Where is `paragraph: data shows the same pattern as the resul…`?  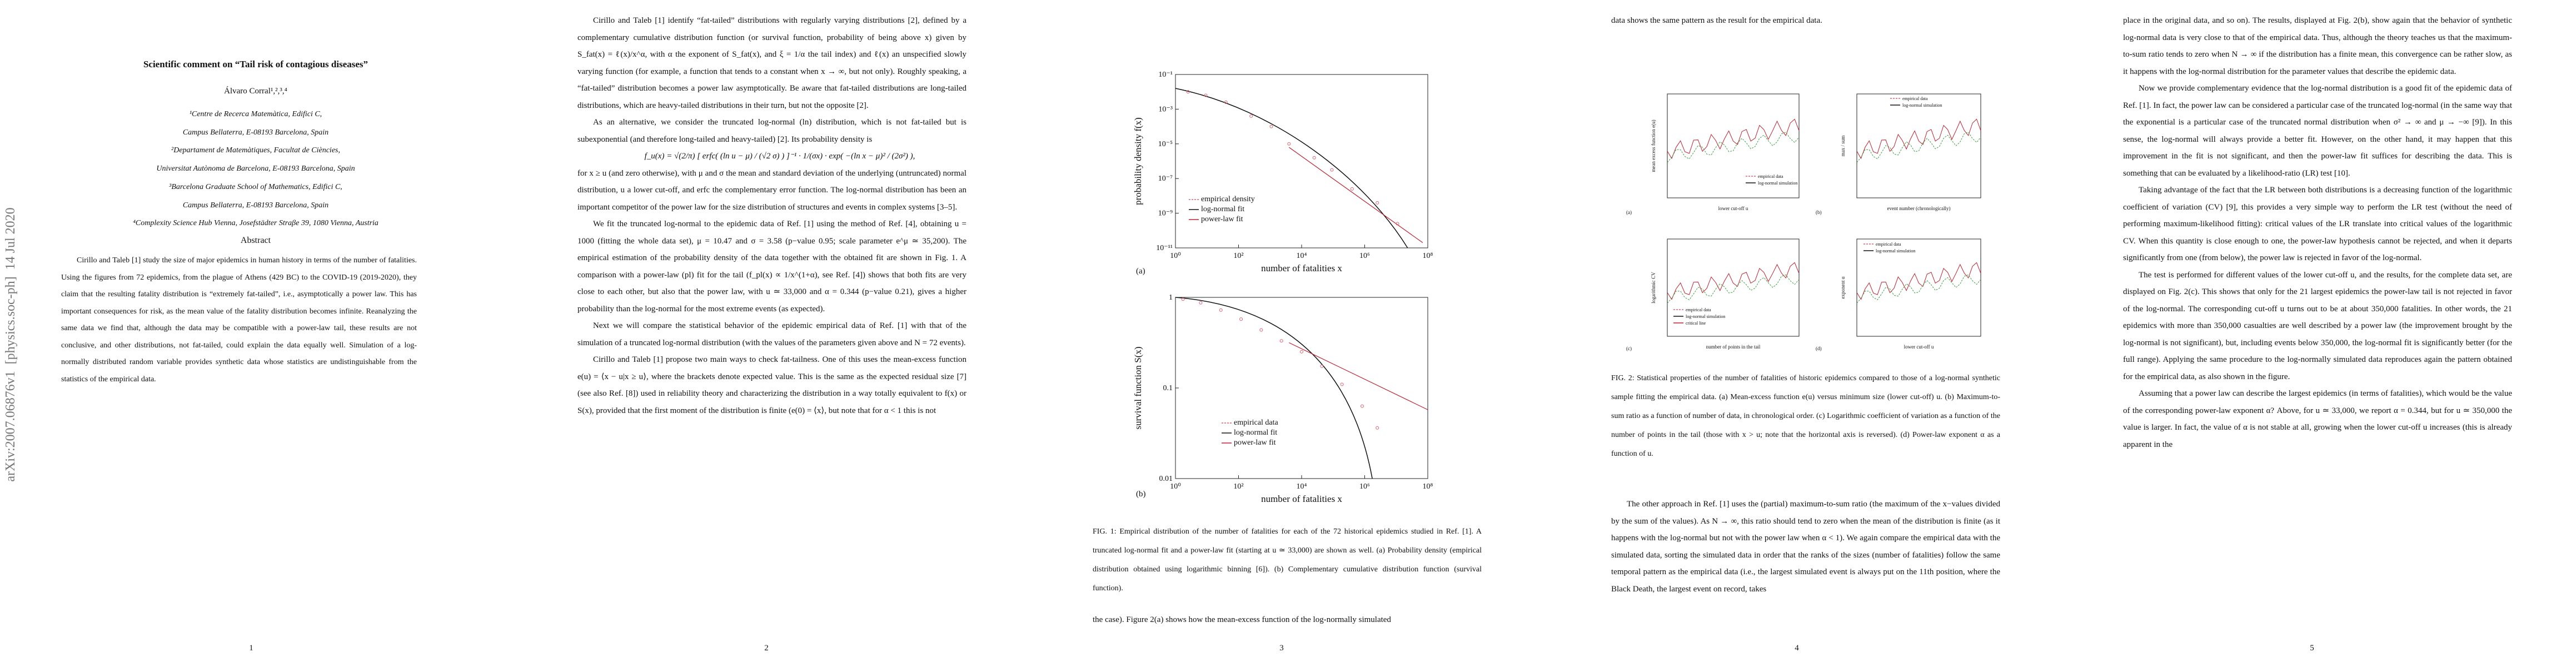 paragraph: data shows the same pattern as the resul… is located at coordinates (1716, 20).